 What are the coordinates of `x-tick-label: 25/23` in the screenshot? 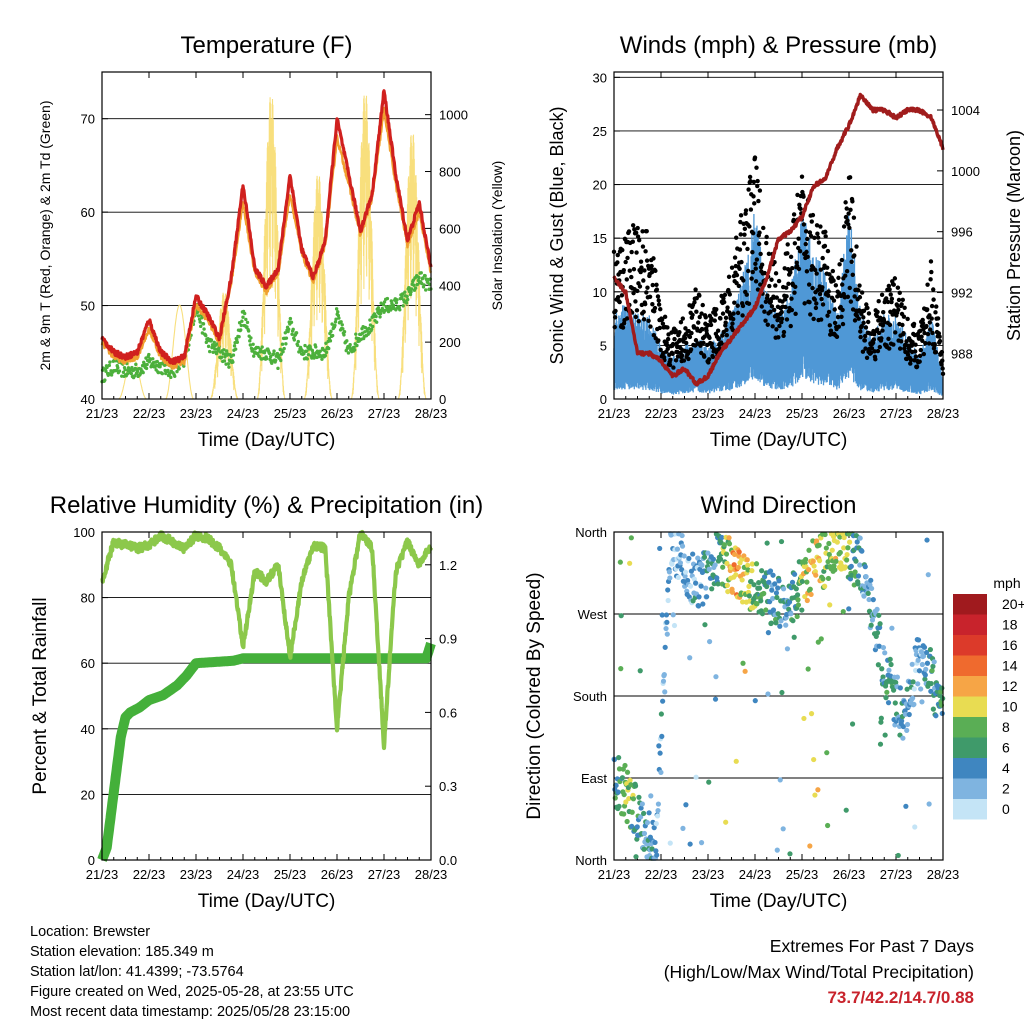 It's located at (290, 874).